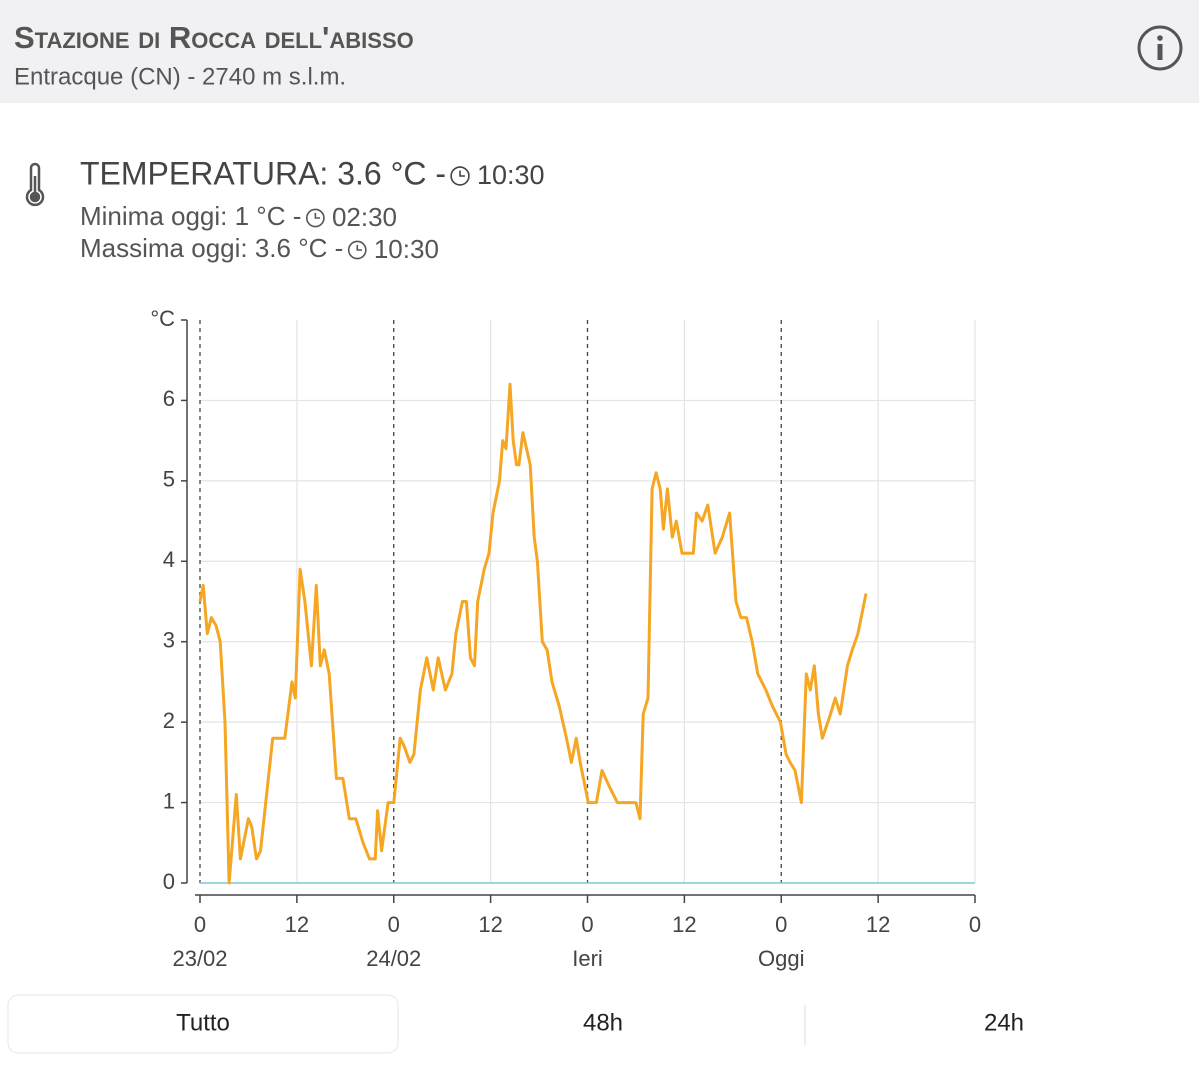  Describe the element at coordinates (35, 184) in the screenshot. I see `thermometer-icon` at that location.